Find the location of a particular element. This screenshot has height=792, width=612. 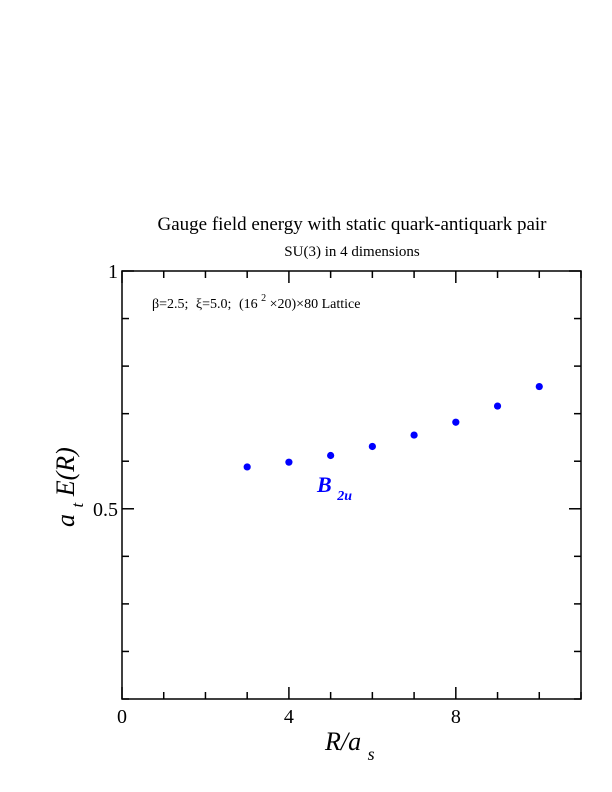

annotation-beta: β=2.5; is located at coordinates (170, 304).